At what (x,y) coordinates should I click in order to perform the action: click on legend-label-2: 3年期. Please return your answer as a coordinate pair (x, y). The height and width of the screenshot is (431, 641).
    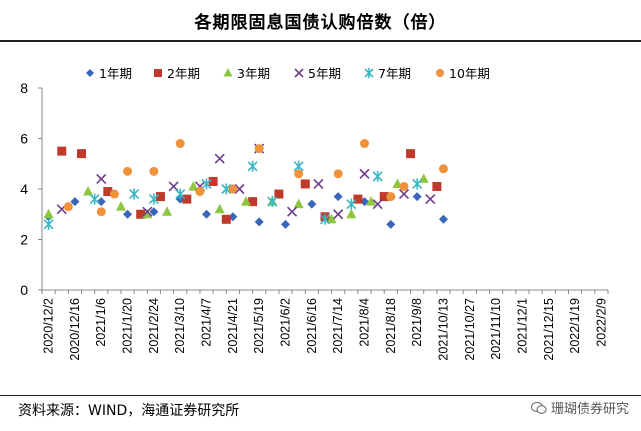
    Looking at the image, I should click on (253, 73).